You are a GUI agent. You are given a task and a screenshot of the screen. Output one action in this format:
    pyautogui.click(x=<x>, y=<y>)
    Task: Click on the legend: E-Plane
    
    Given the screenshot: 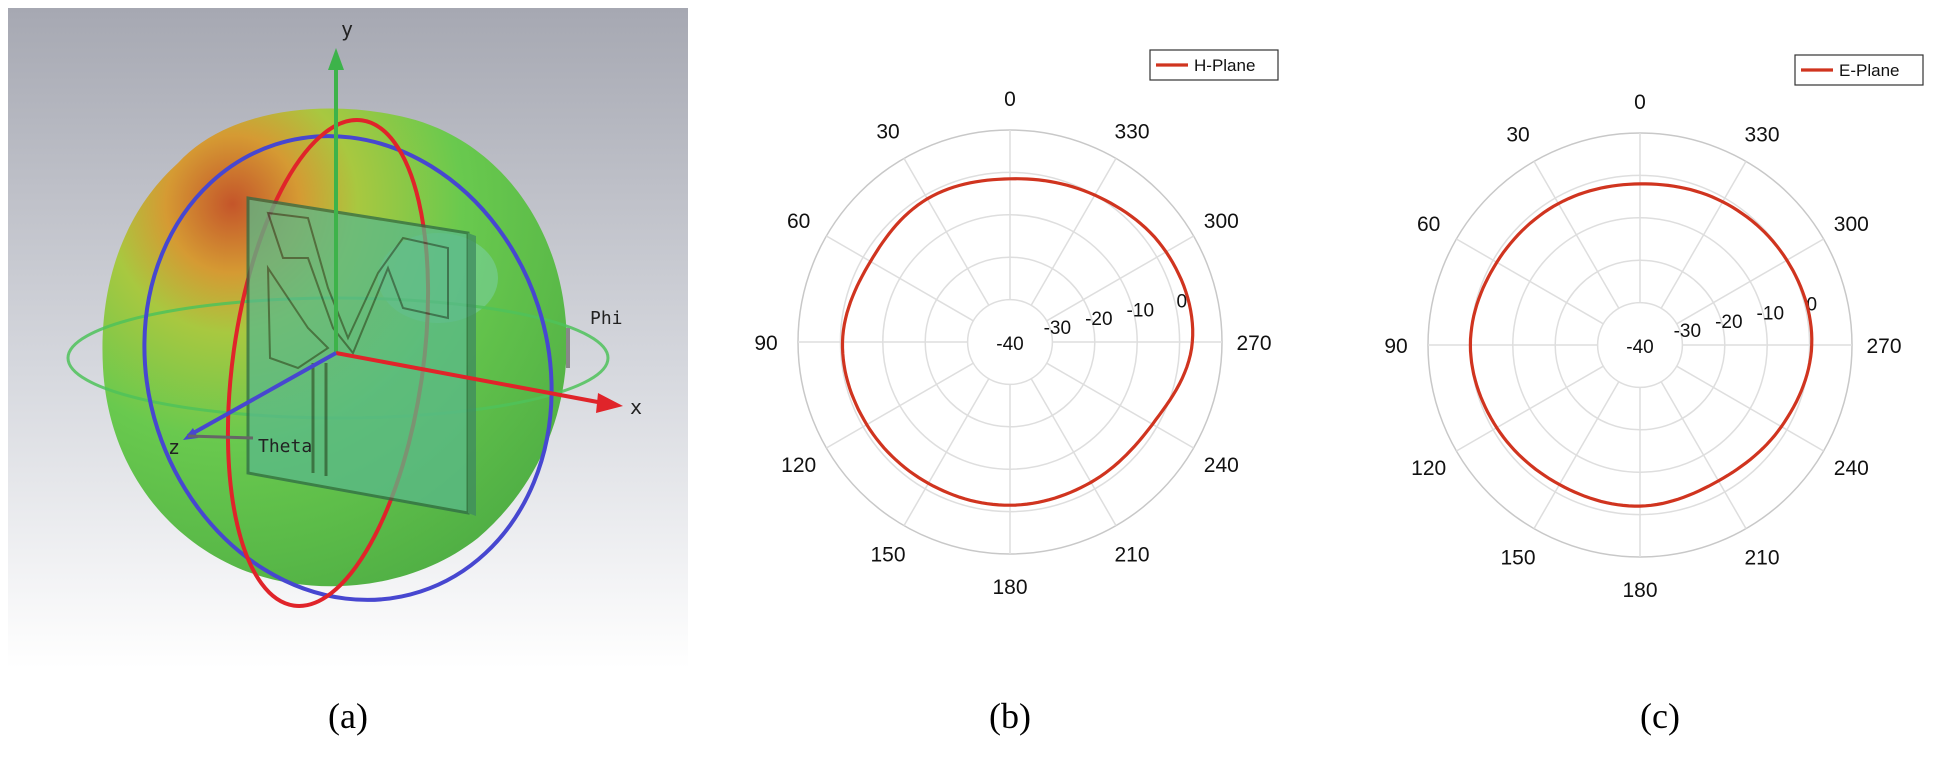 What is the action you would take?
    pyautogui.click(x=1859, y=70)
    